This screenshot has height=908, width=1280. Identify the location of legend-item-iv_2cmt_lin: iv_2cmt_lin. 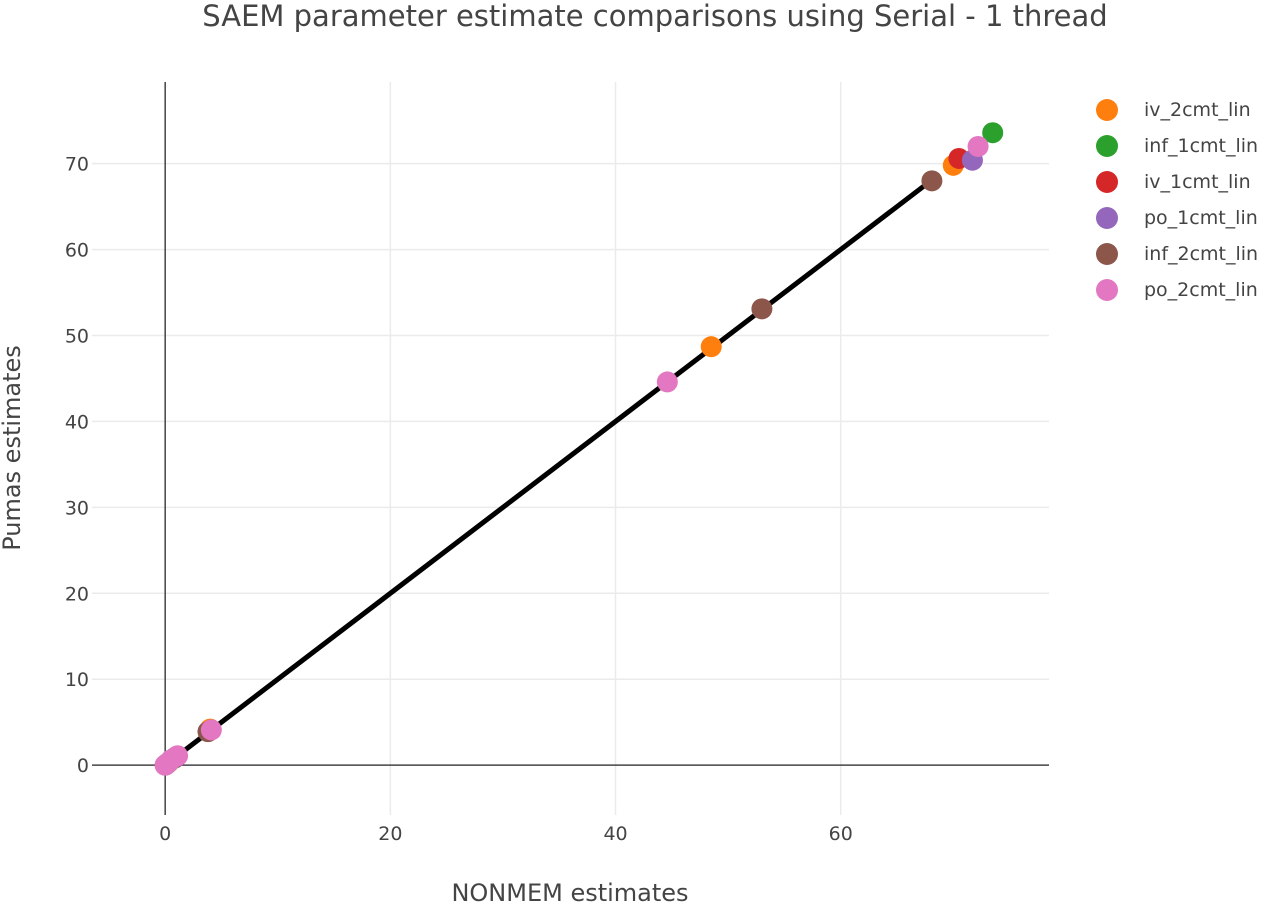
(1187, 112).